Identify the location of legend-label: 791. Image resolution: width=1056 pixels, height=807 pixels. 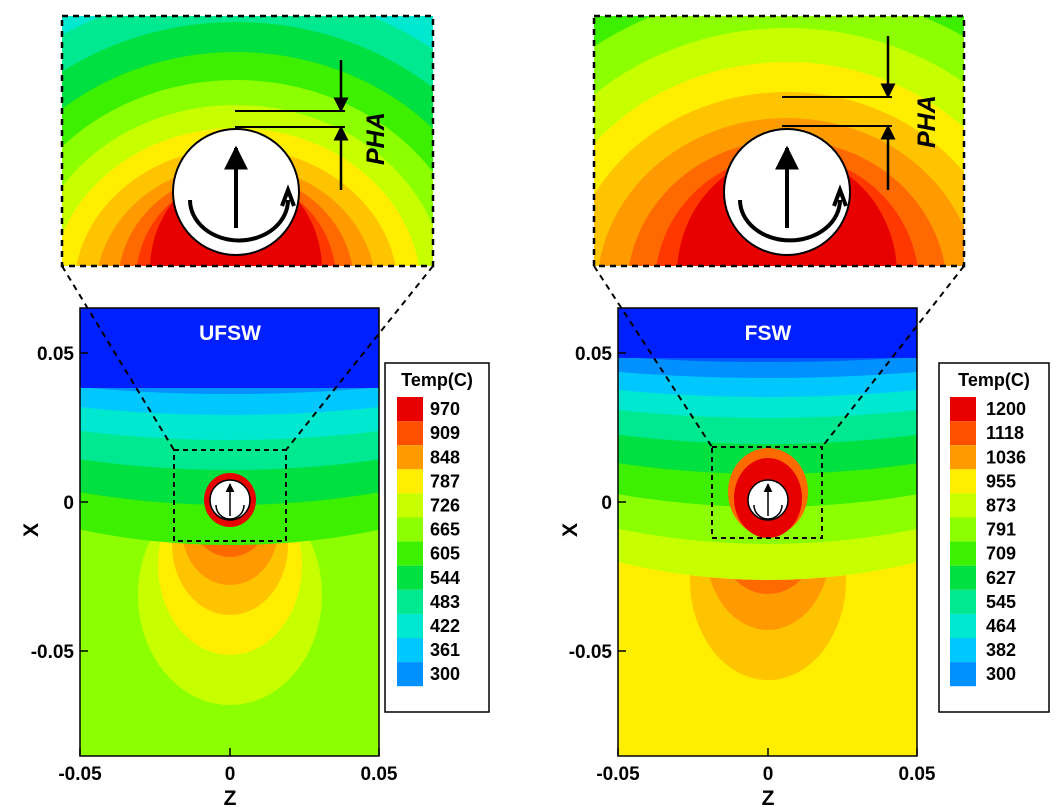
(1001, 530).